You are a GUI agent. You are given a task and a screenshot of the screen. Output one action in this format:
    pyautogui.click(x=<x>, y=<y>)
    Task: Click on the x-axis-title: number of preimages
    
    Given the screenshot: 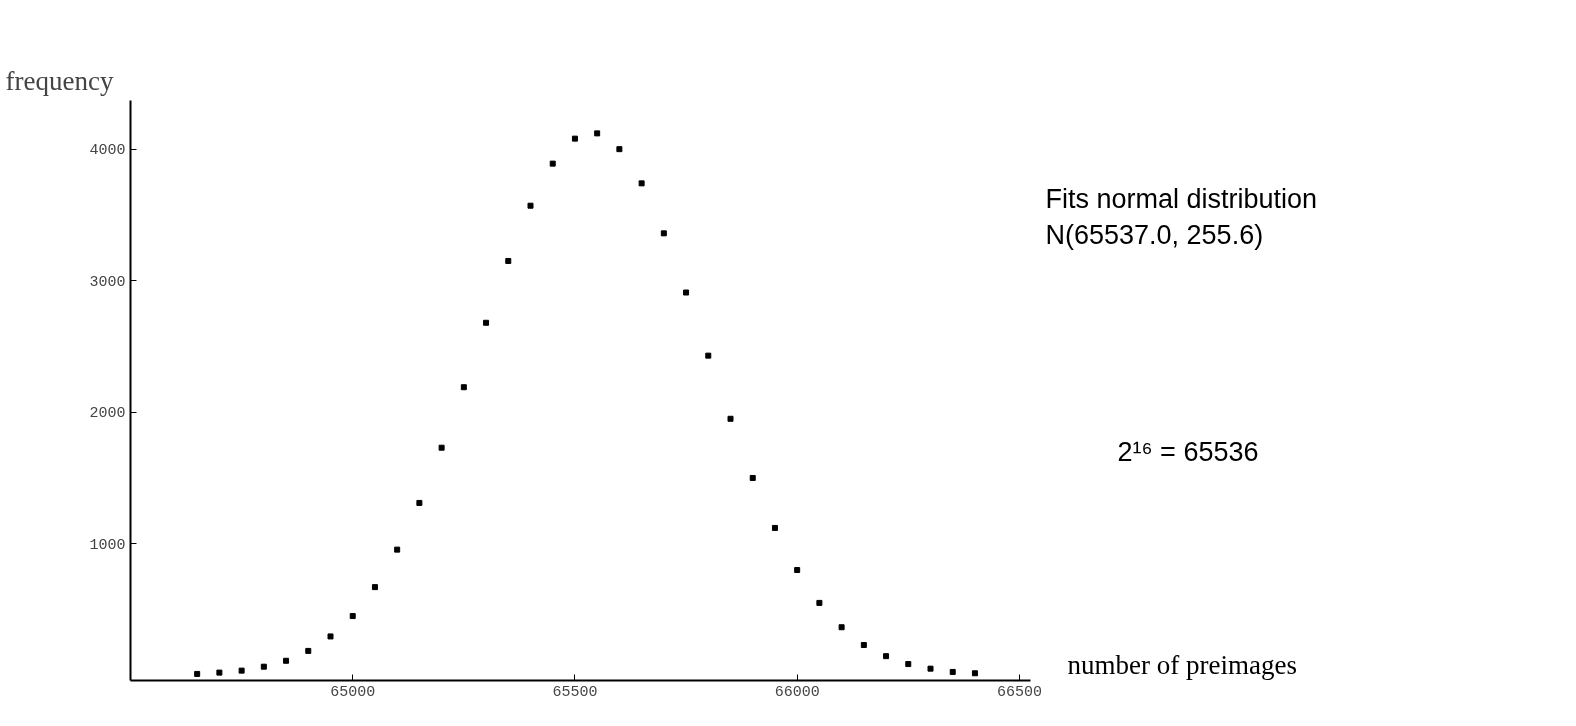 What is the action you would take?
    pyautogui.click(x=1182, y=665)
    